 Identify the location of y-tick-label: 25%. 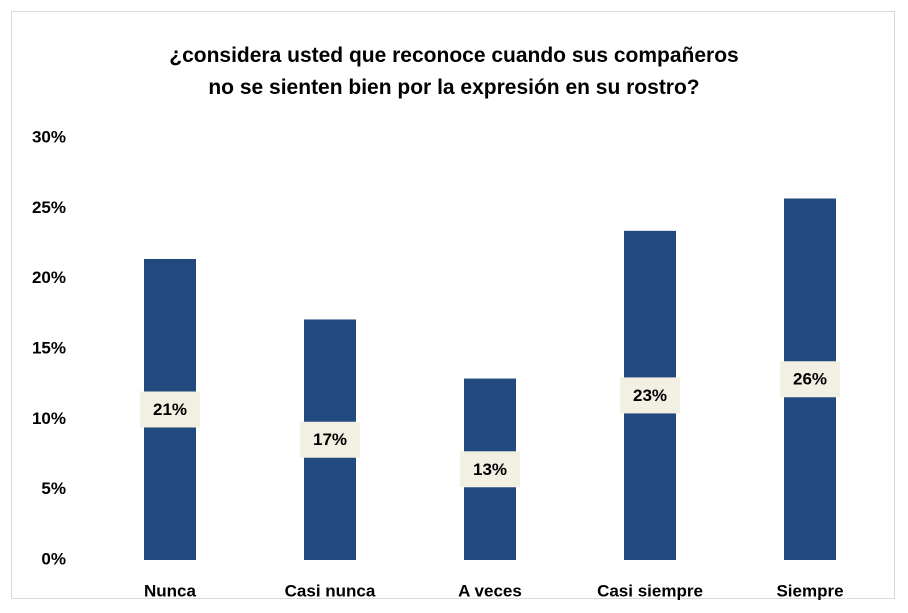
(49, 207).